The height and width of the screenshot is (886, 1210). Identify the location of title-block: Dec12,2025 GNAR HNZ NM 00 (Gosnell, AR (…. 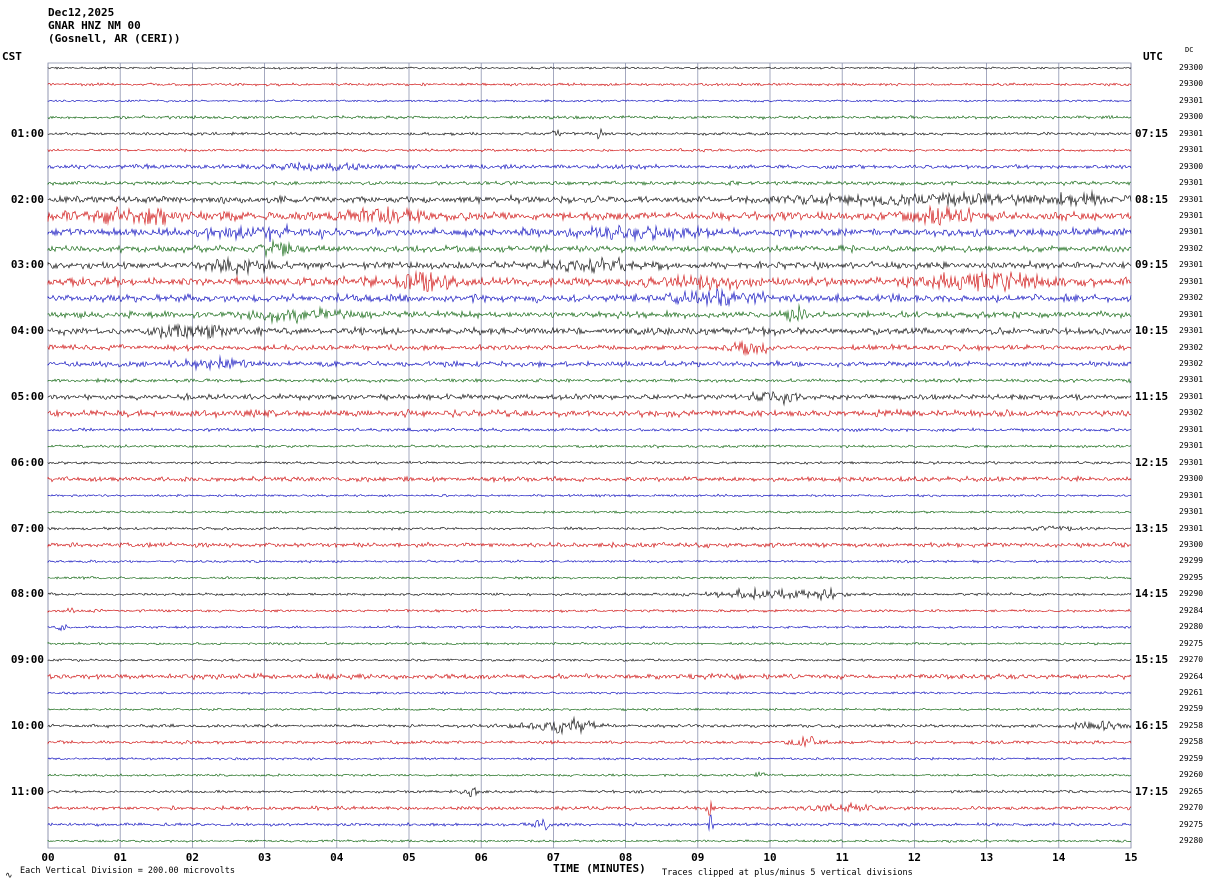
(114, 25).